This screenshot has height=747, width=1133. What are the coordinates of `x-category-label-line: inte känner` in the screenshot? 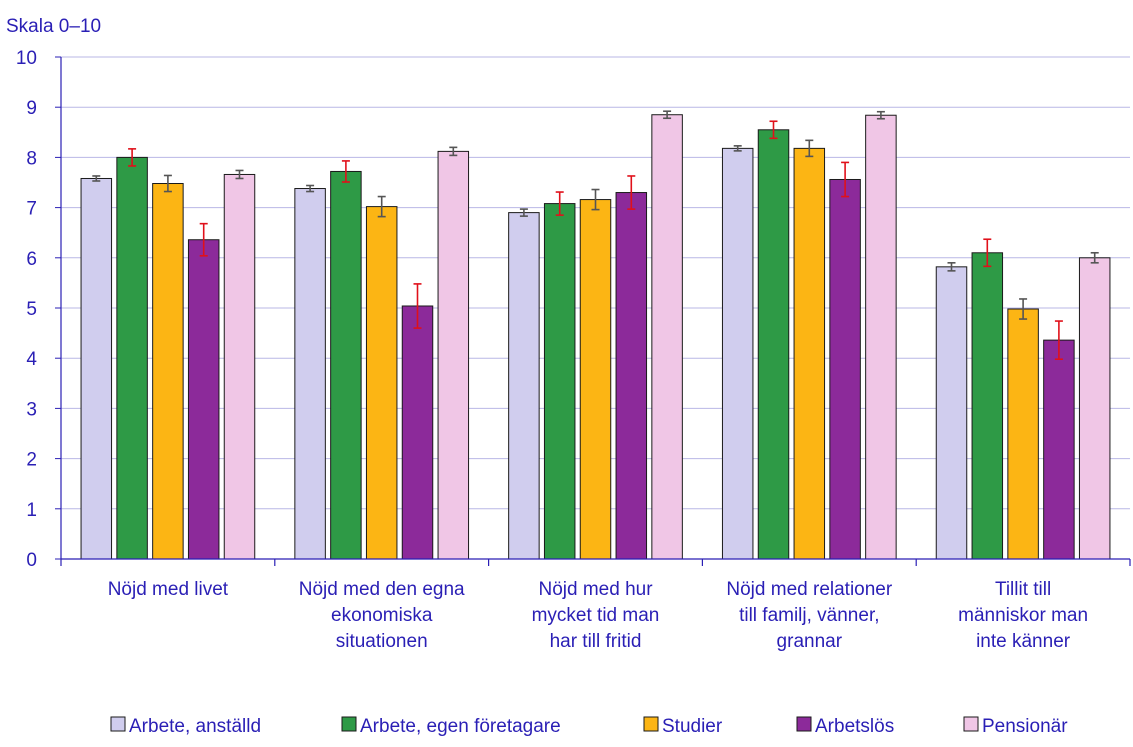 It's located at (1023, 641).